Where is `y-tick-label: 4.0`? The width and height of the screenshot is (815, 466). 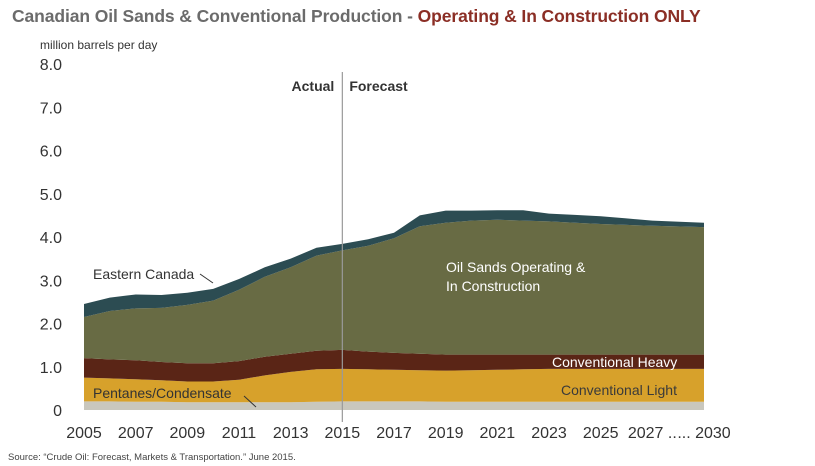
y-tick-label: 4.0 is located at coordinates (51, 238).